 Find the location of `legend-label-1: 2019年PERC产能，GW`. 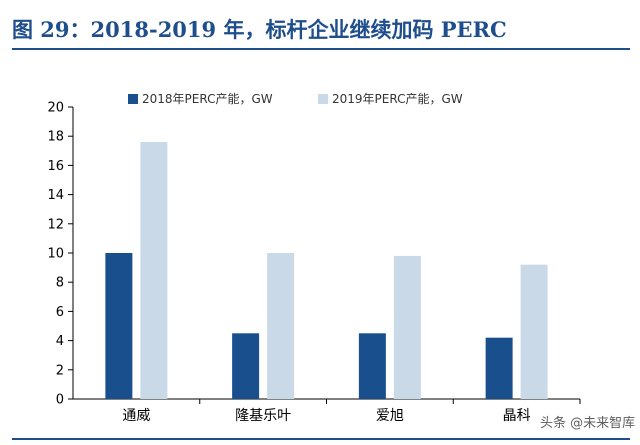

legend-label-1: 2019年PERC产能，GW is located at coordinates (397, 99).